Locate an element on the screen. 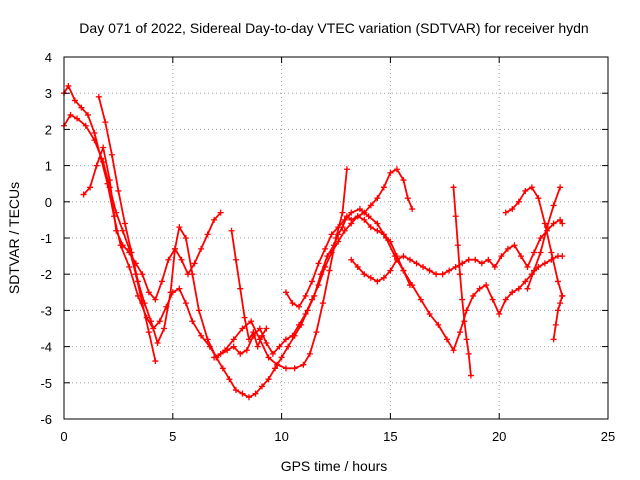  x-tick-label: 20 is located at coordinates (499, 436).